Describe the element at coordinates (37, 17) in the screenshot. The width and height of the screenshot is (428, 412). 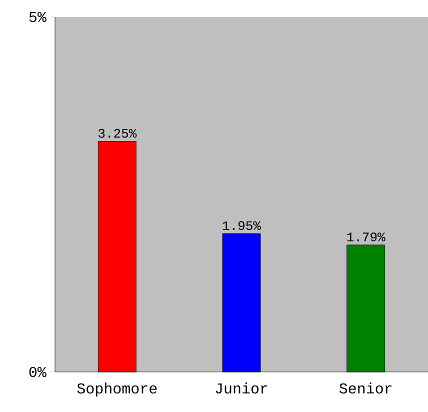
I see `y-tick-label: 5%` at that location.